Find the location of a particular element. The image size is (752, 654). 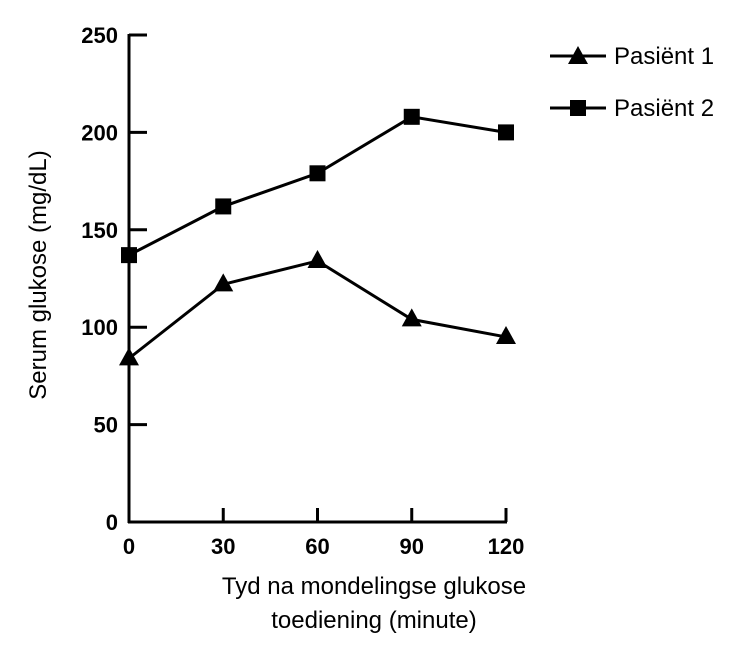

x-tick-label: 120 is located at coordinates (506, 546).